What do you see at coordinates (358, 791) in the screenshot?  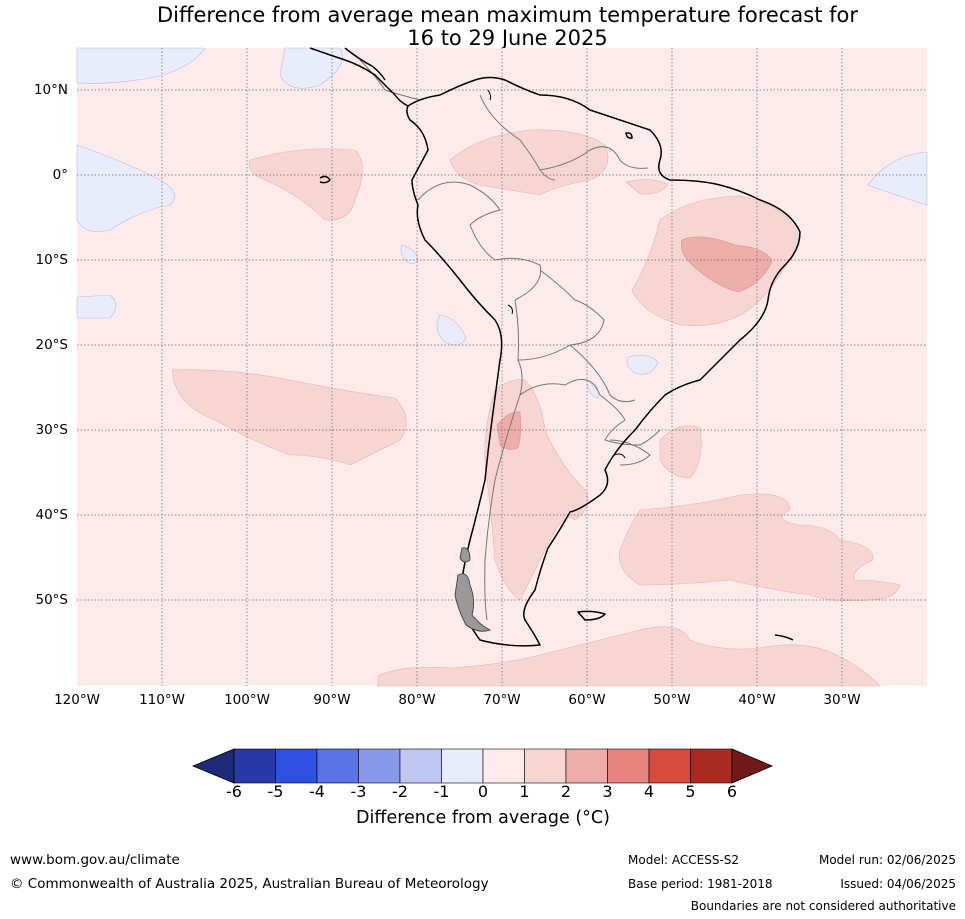 I see `colorbar-tick-label: -3` at bounding box center [358, 791].